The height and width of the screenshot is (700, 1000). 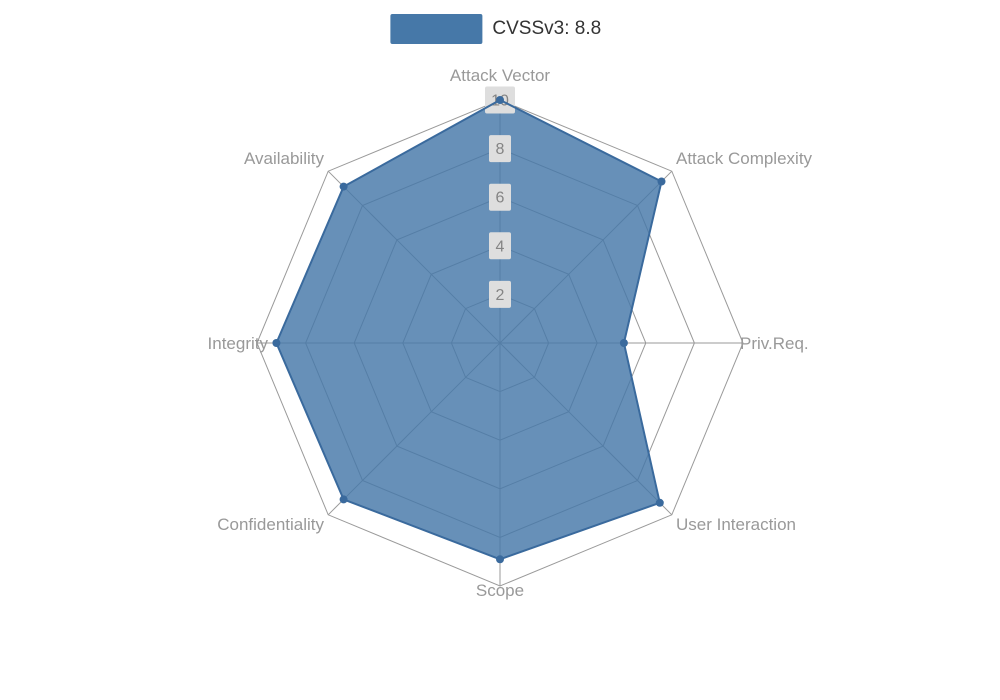 What do you see at coordinates (744, 158) in the screenshot?
I see `axis-label-attack-complexity: Attack Complexity` at bounding box center [744, 158].